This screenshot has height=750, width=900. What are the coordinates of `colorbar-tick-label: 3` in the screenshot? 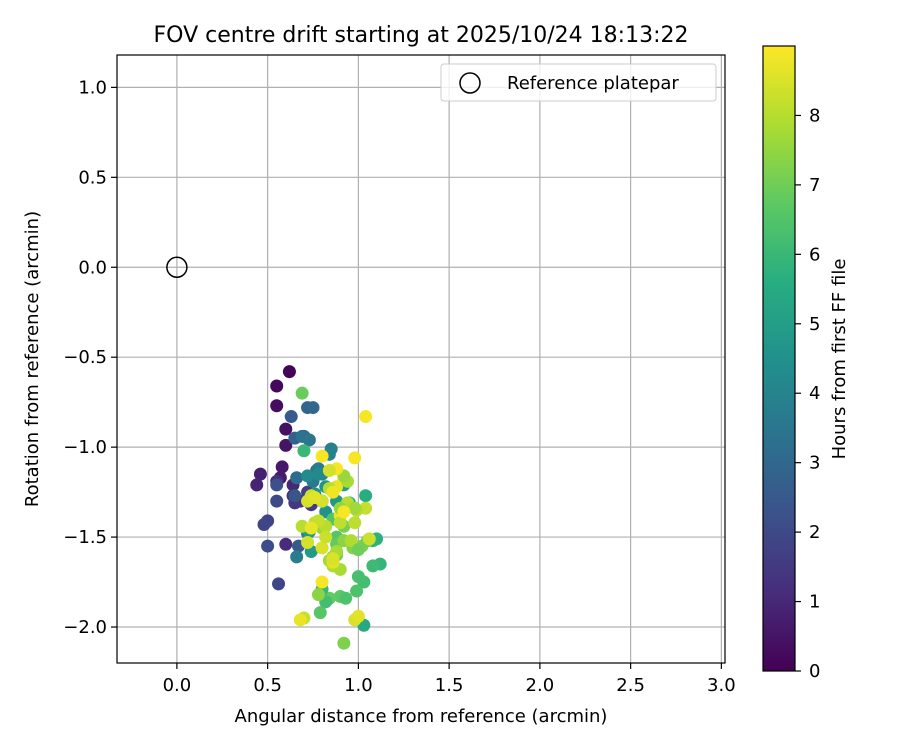 It's located at (814, 463).